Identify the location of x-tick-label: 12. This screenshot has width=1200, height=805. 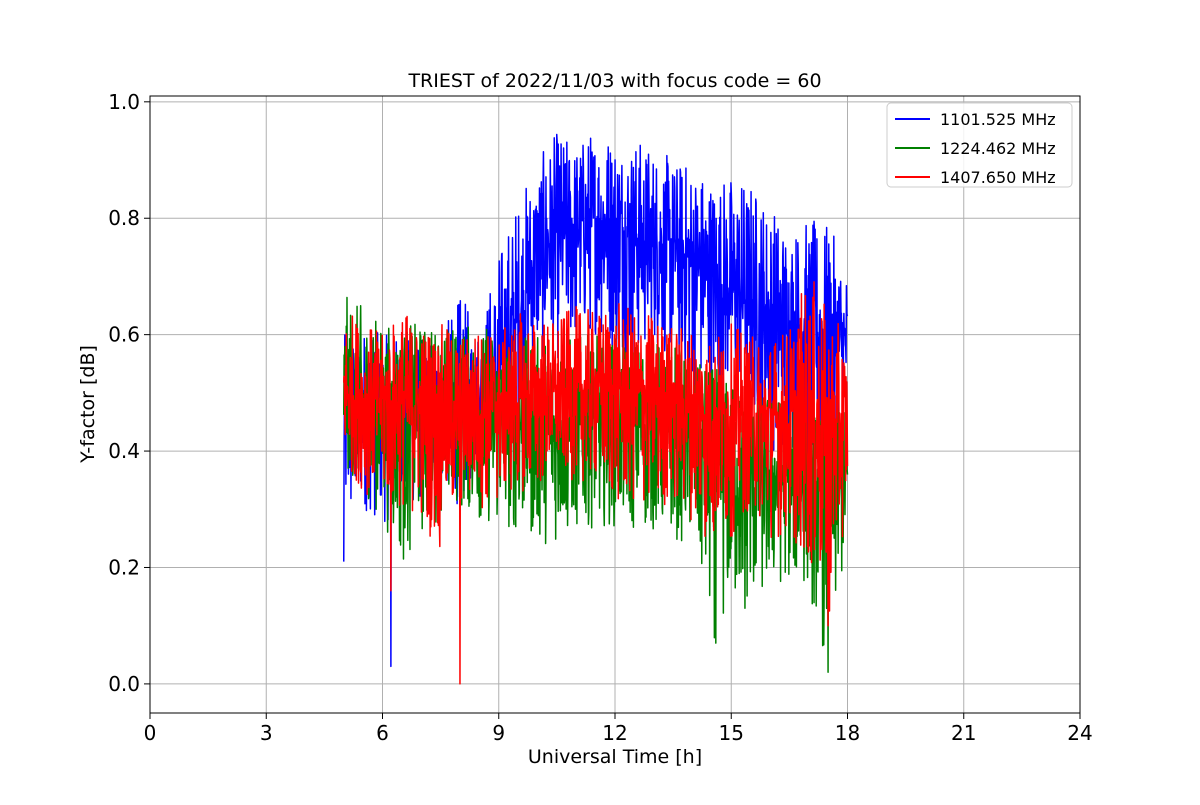
(614, 733).